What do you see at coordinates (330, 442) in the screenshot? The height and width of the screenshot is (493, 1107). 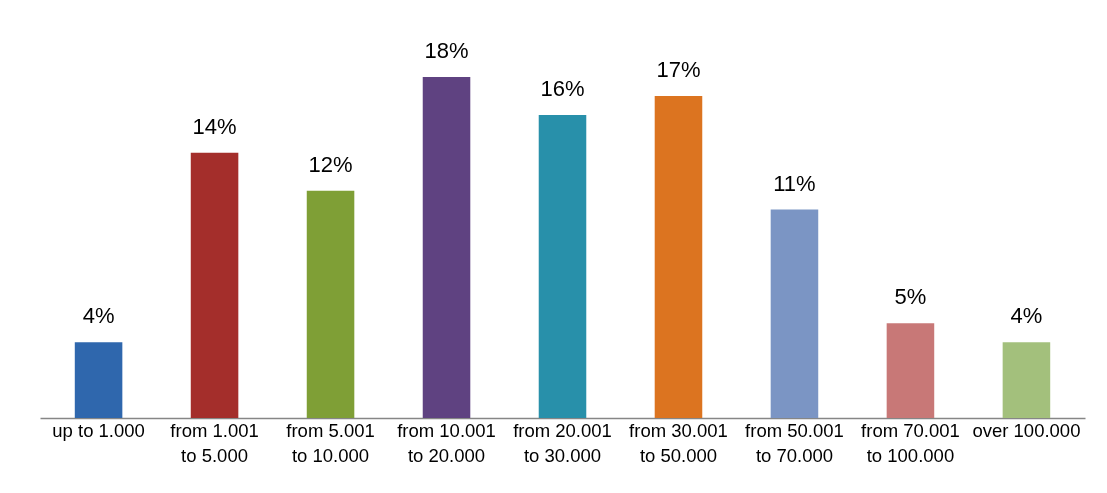 I see `x-tick-label: from 5.001 to 10.000` at bounding box center [330, 442].